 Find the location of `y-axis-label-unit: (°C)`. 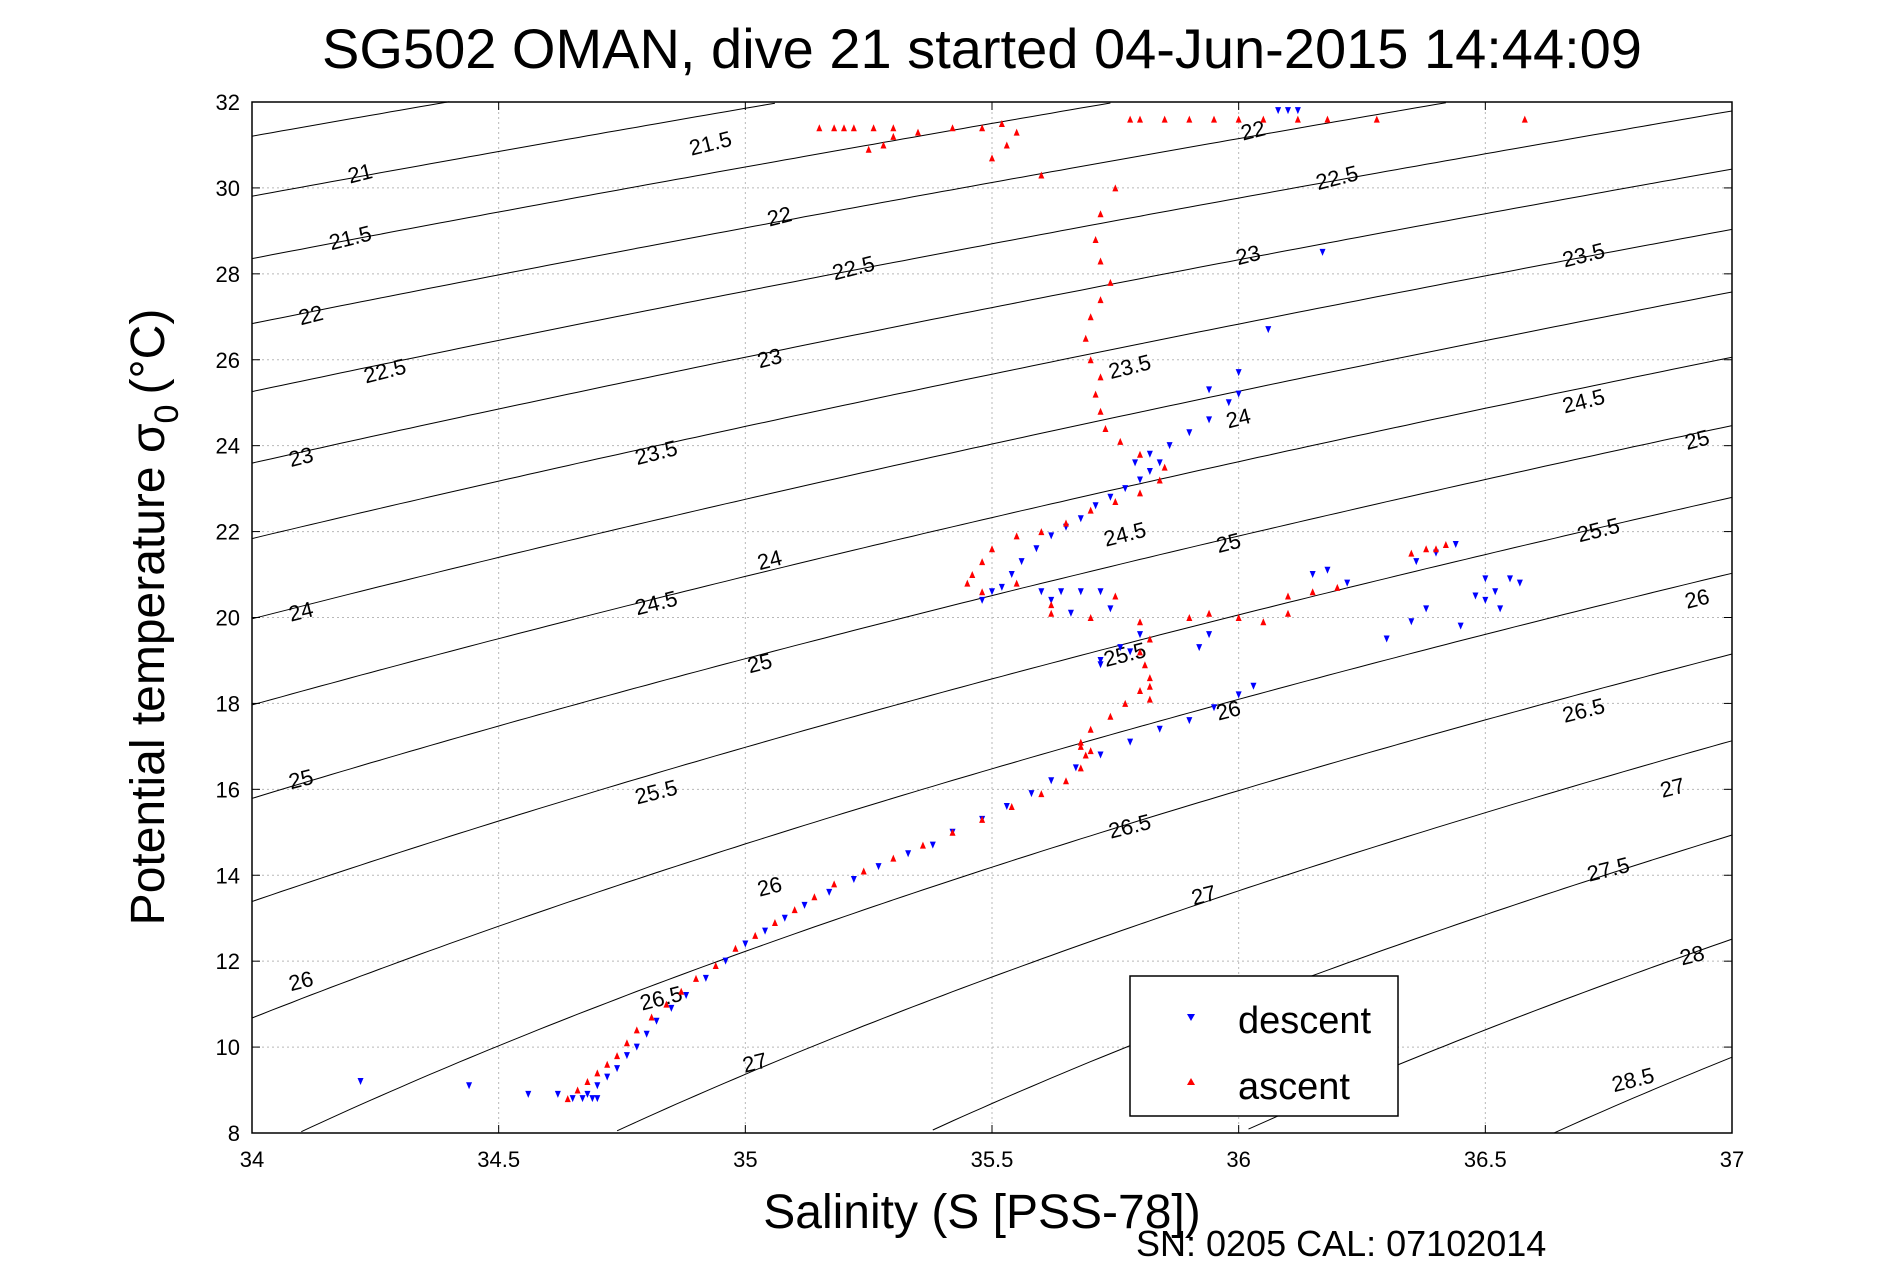

y-axis-label-unit: (°C) is located at coordinates (148, 352).